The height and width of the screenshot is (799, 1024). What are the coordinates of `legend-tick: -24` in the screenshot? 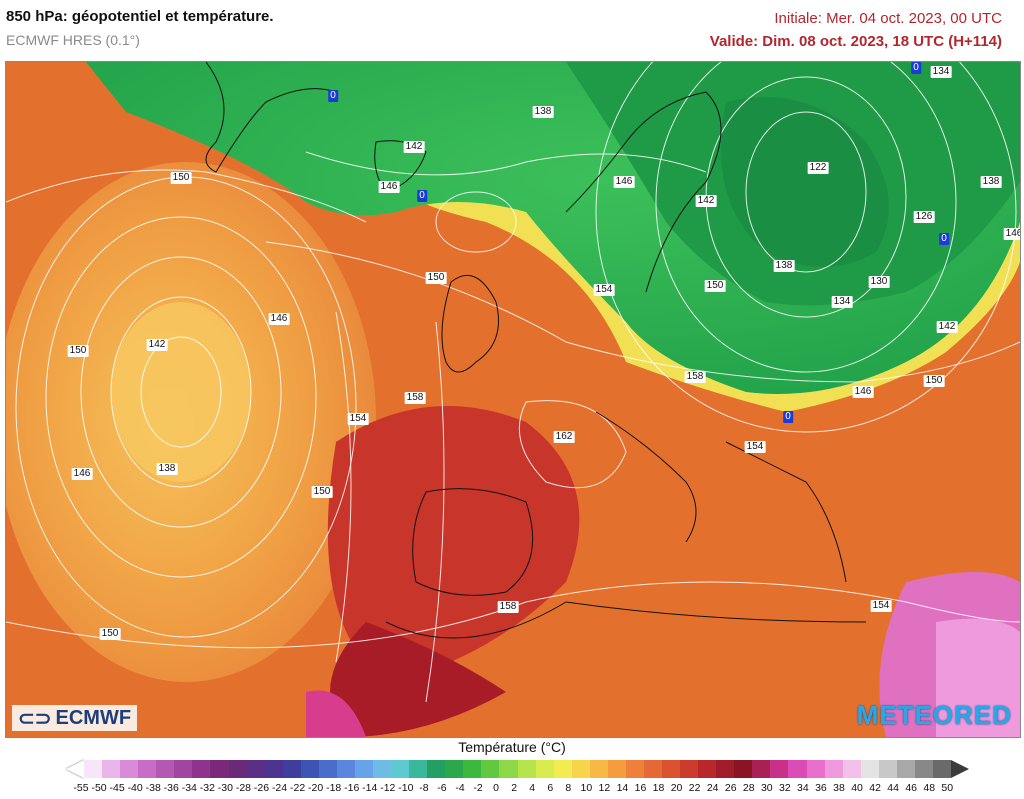 It's located at (279, 788).